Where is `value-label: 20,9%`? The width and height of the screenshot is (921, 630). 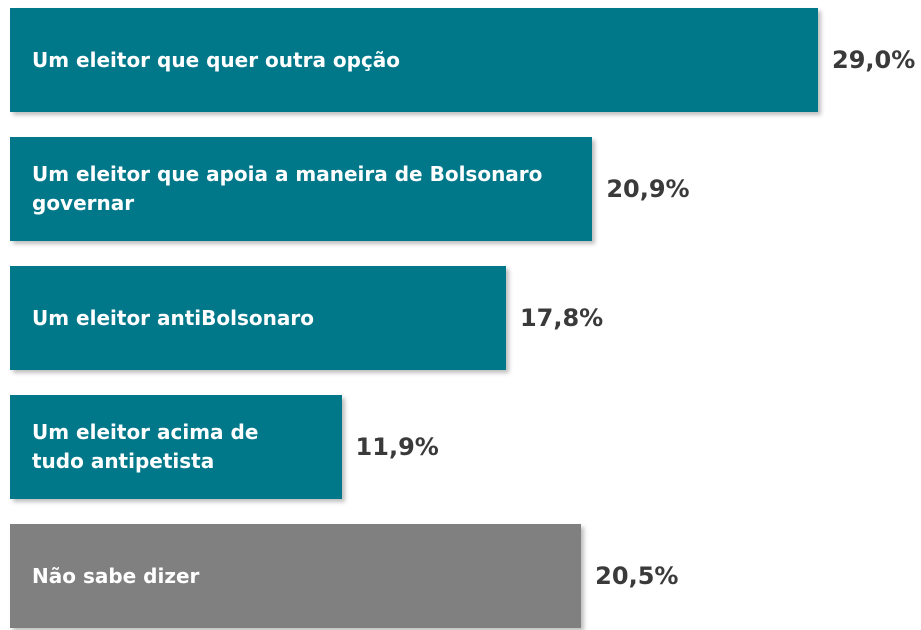 value-label: 20,9% is located at coordinates (648, 189).